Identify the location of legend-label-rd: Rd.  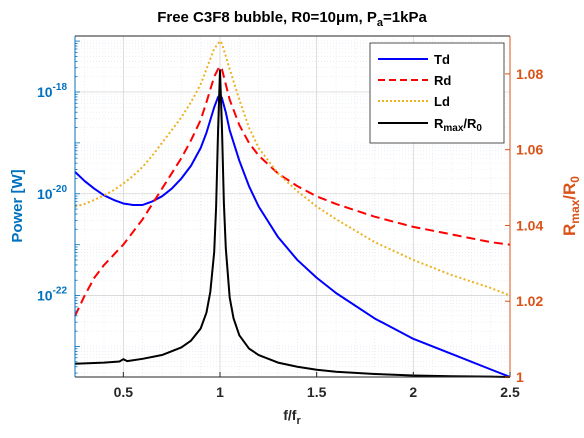
(442, 80).